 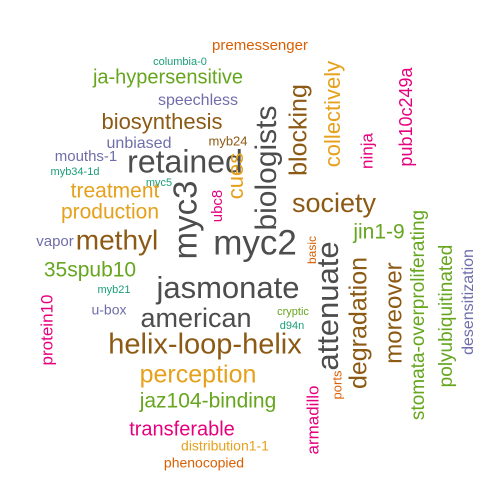 I want to click on word-american: american, so click(x=195, y=318).